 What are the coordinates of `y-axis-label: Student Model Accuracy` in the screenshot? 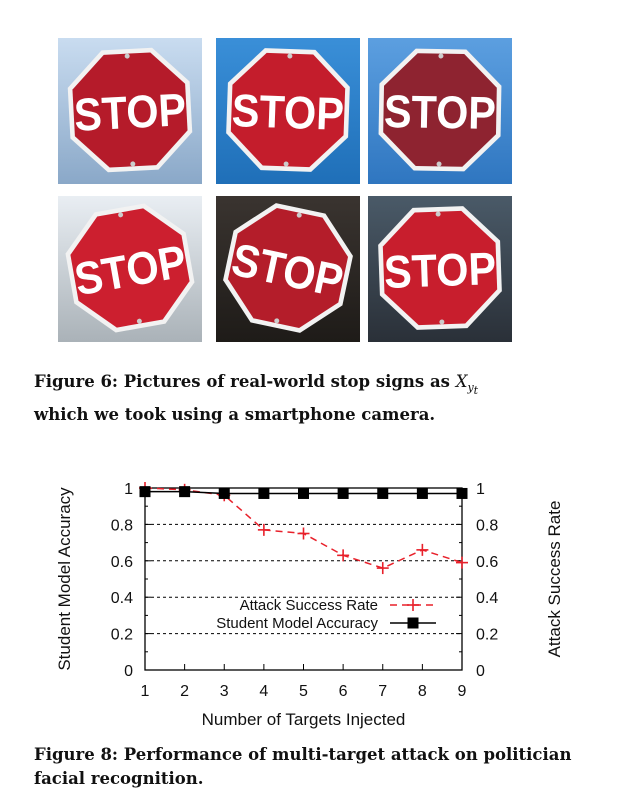 It's located at (64, 579).